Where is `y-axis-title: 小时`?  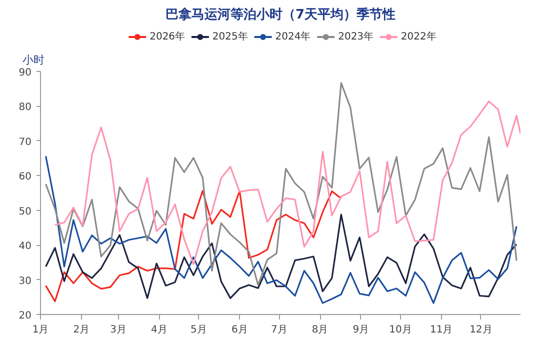 y-axis-title: 小时 is located at coordinates (33, 60).